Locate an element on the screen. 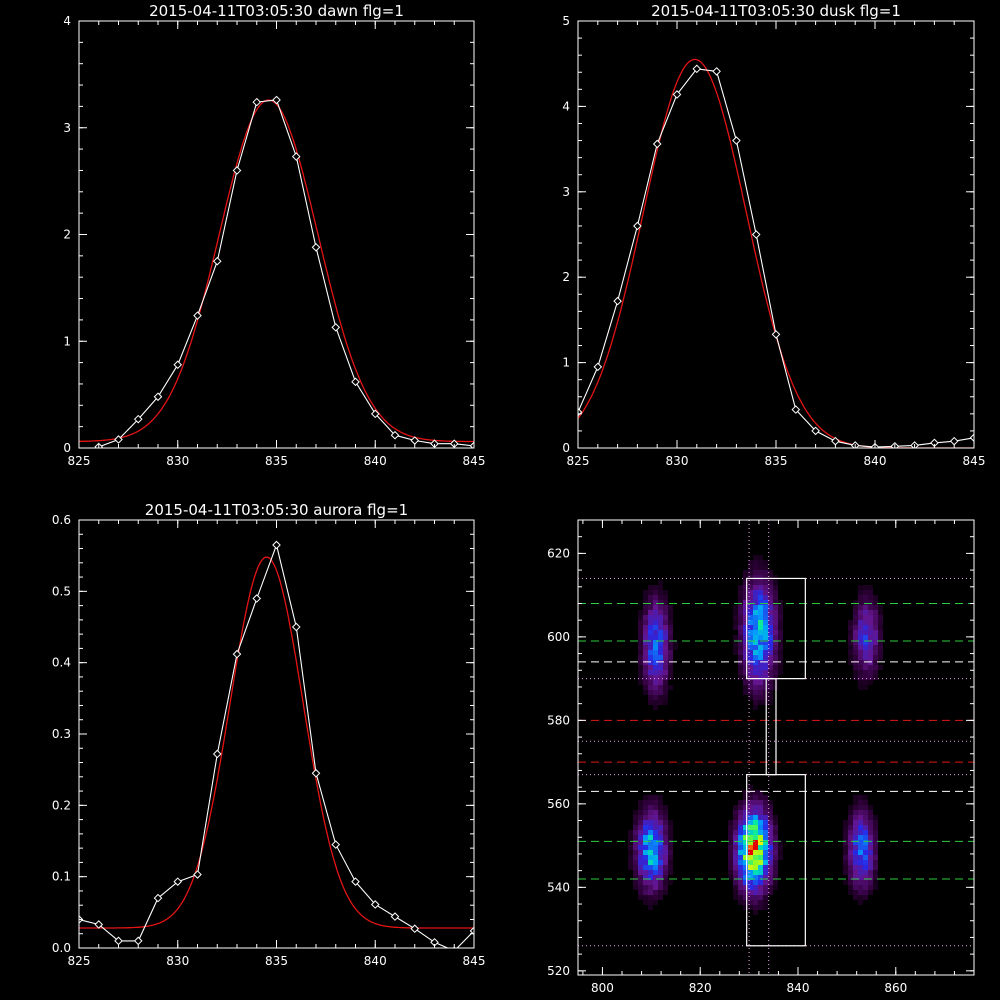 This screenshot has width=1000, height=1000. y-tick-label: 560 is located at coordinates (558, 804).